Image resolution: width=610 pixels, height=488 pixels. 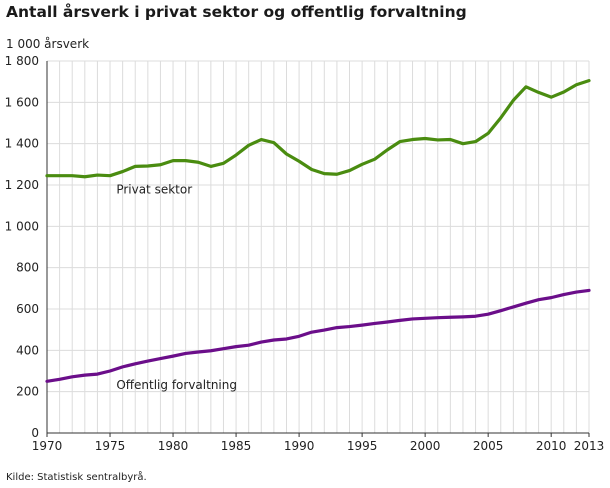 I want to click on y-tick-label: 200, so click(x=27, y=392).